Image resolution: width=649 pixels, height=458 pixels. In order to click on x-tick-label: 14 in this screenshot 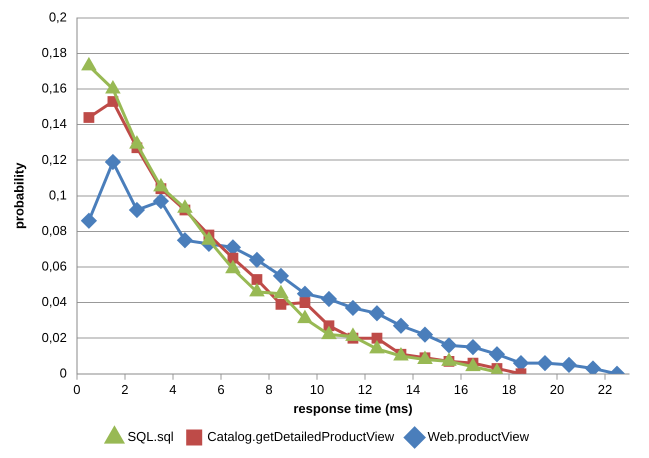, I will do `click(413, 390)`.